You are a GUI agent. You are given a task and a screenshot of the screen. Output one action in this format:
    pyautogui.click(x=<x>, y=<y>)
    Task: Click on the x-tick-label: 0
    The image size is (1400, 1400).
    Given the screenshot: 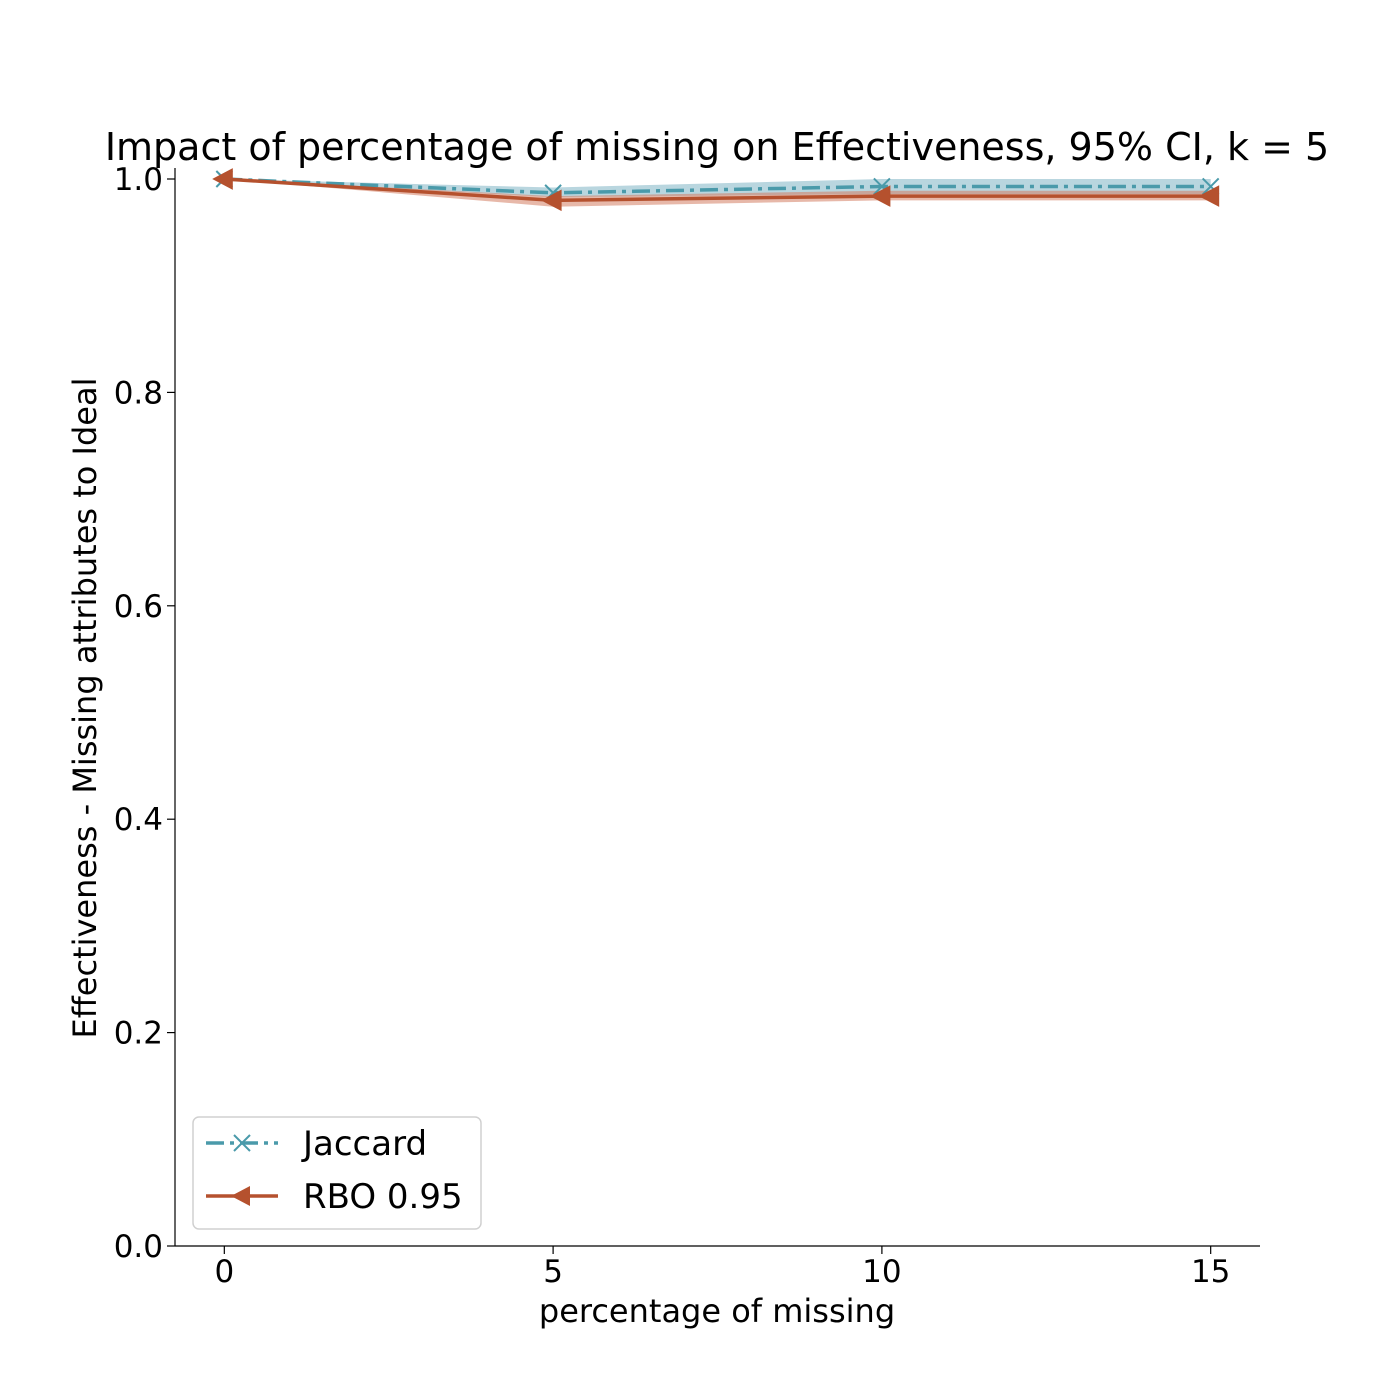 What is the action you would take?
    pyautogui.click(x=224, y=1272)
    